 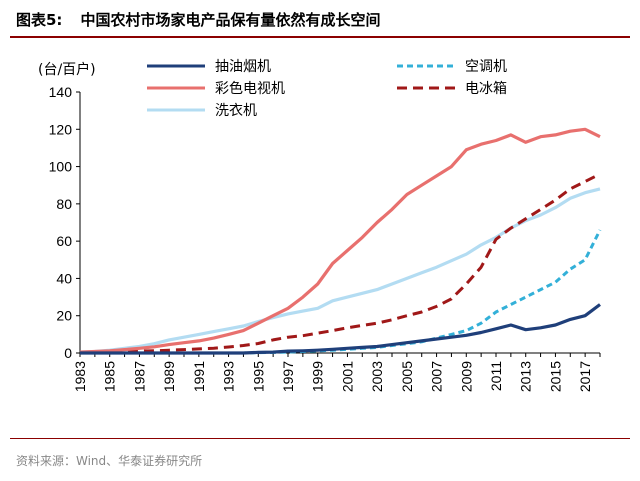 What do you see at coordinates (585, 376) in the screenshot?
I see `x-tick-label: 2017` at bounding box center [585, 376].